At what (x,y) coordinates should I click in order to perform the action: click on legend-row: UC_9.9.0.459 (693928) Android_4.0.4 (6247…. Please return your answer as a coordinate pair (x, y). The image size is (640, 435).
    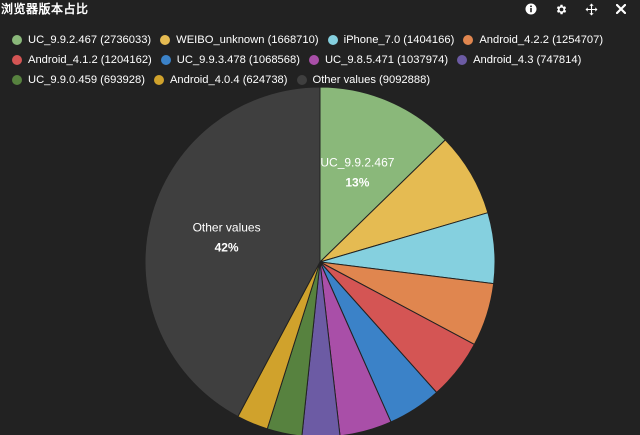
    Looking at the image, I should click on (324, 80).